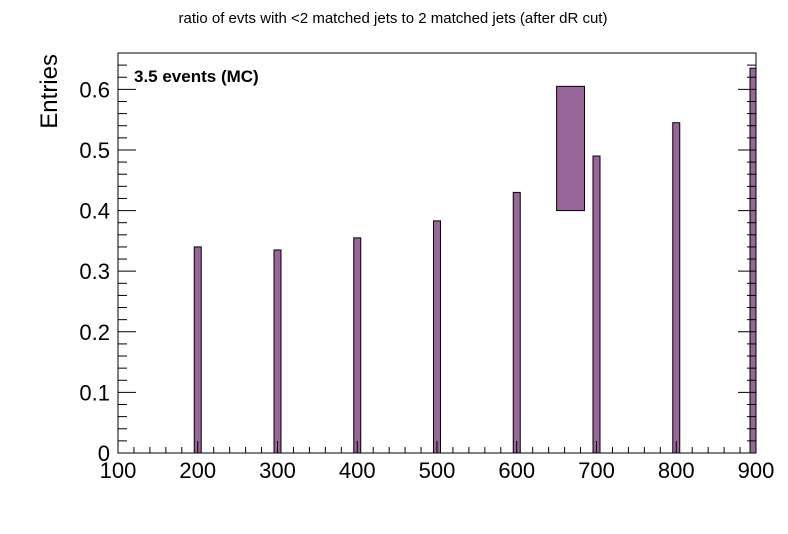 The image size is (788, 534). What do you see at coordinates (104, 453) in the screenshot?
I see `y-tick-label: 0` at bounding box center [104, 453].